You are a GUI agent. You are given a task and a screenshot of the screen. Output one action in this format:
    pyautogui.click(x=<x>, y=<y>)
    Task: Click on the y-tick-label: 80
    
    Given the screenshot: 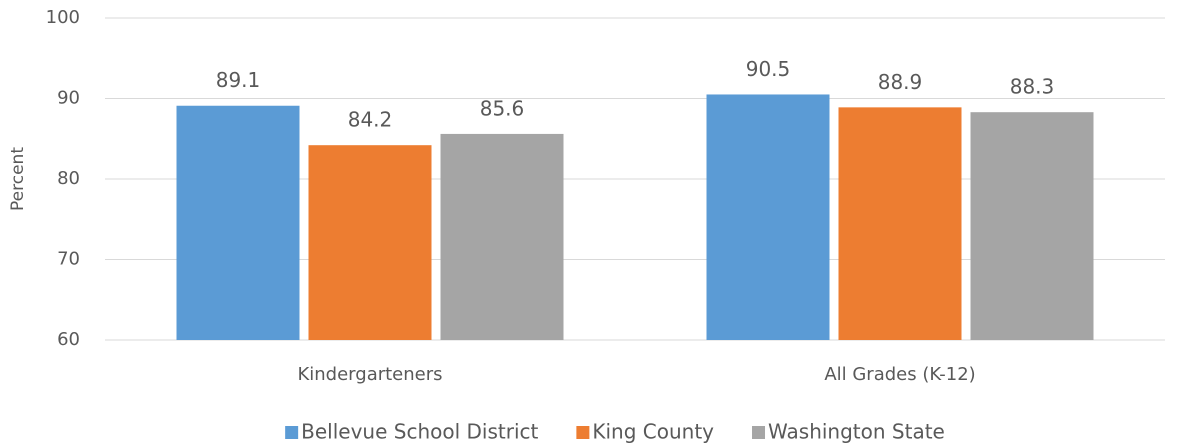 What is the action you would take?
    pyautogui.click(x=68, y=178)
    